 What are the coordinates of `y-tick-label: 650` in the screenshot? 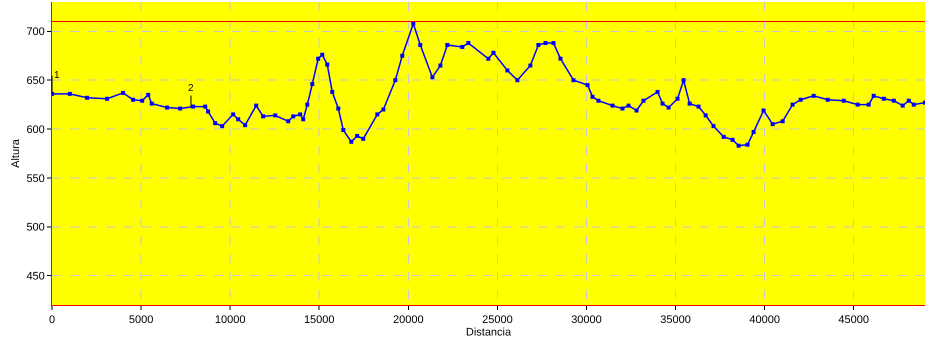 It's located at (35, 81).